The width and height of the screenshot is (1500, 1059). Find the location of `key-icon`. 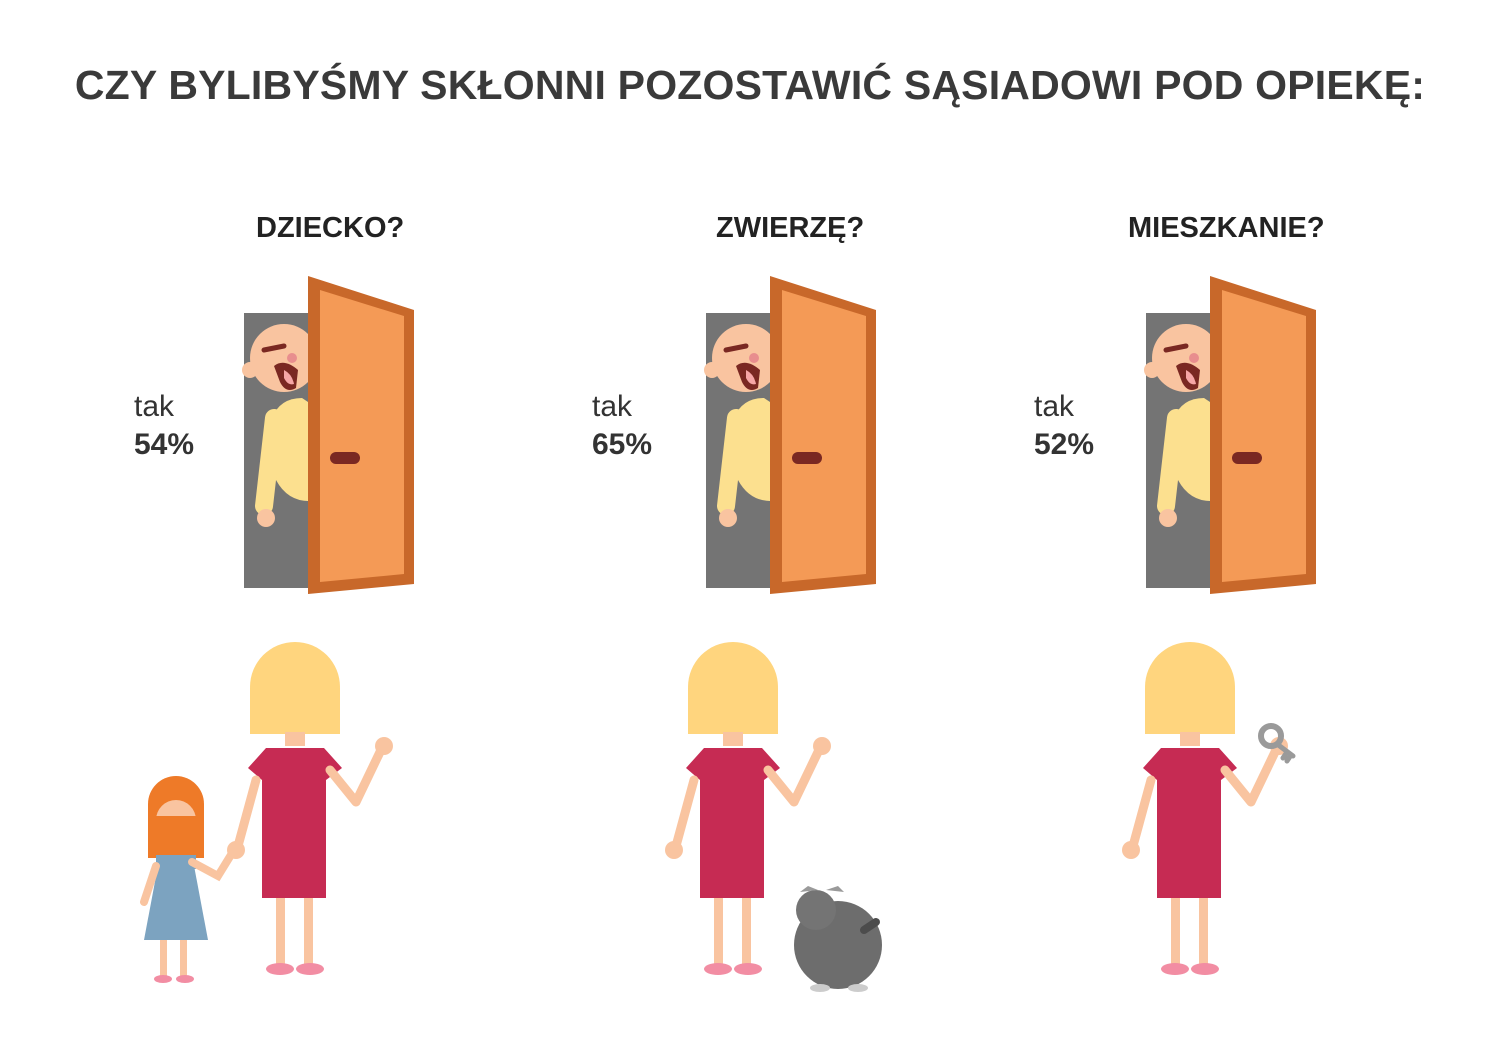

key-icon is located at coordinates (1277, 743).